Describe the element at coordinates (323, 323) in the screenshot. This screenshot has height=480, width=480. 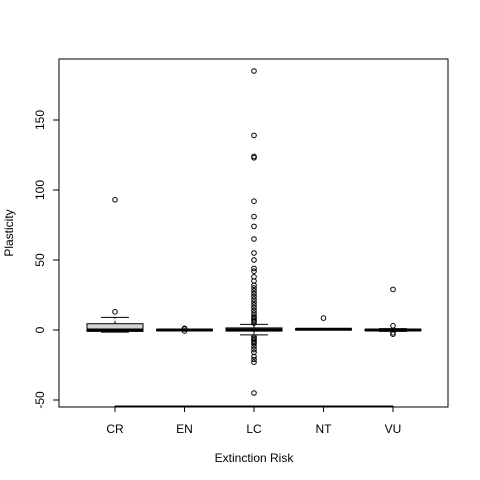
I see `box-nt` at that location.